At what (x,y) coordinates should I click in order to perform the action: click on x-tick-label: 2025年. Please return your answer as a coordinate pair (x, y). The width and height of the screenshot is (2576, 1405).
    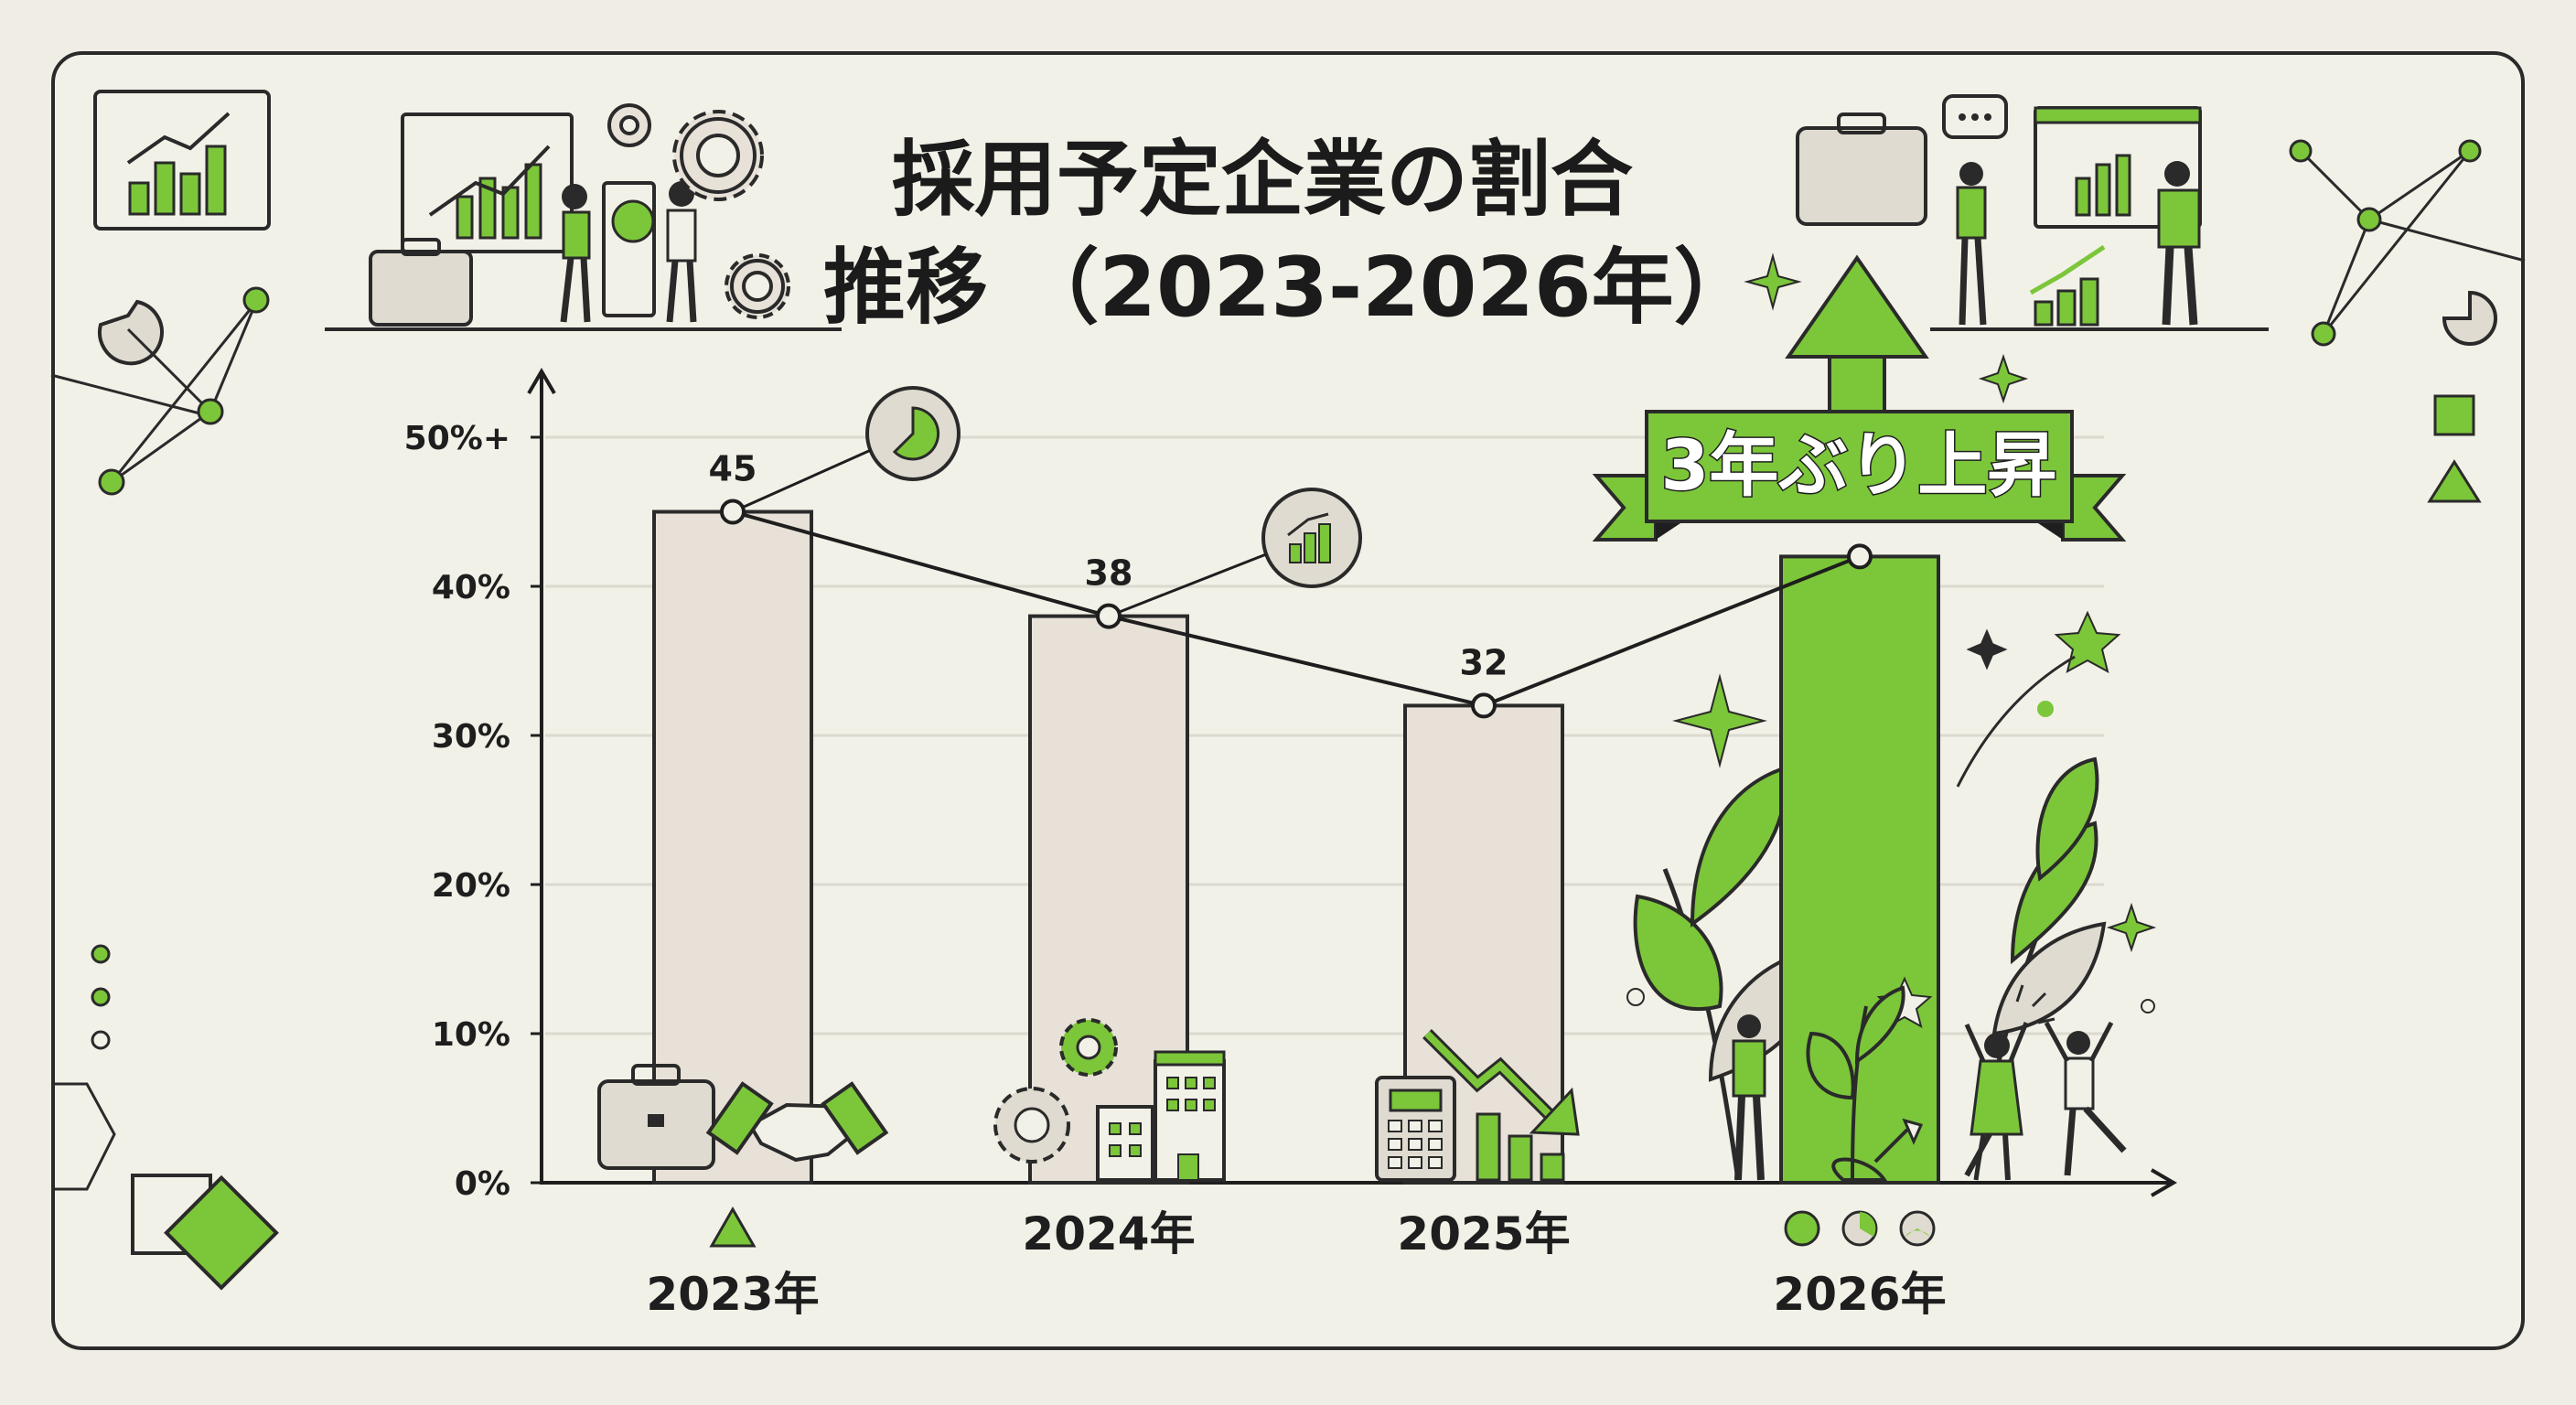
    Looking at the image, I should click on (1483, 1234).